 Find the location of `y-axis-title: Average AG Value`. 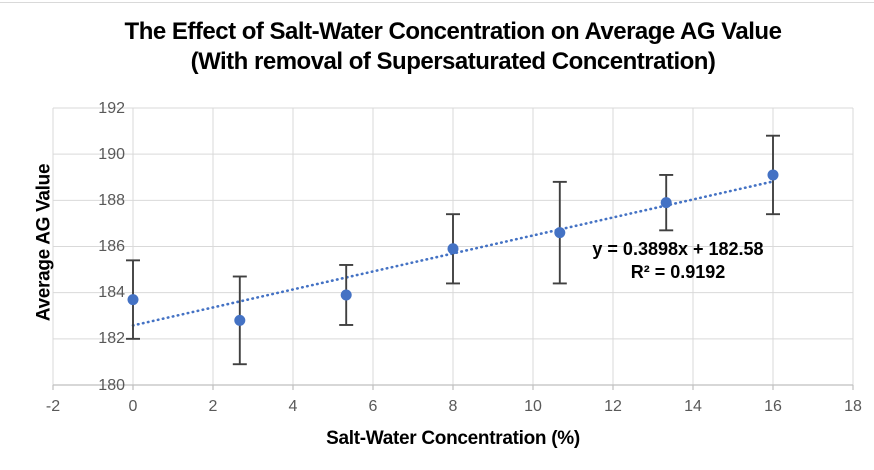

y-axis-title: Average AG Value is located at coordinates (44, 242).